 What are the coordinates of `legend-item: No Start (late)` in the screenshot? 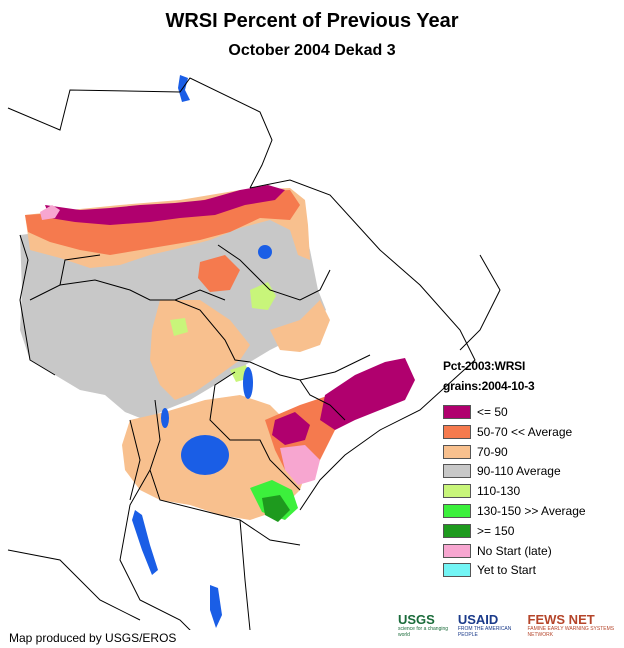 It's located at (497, 551).